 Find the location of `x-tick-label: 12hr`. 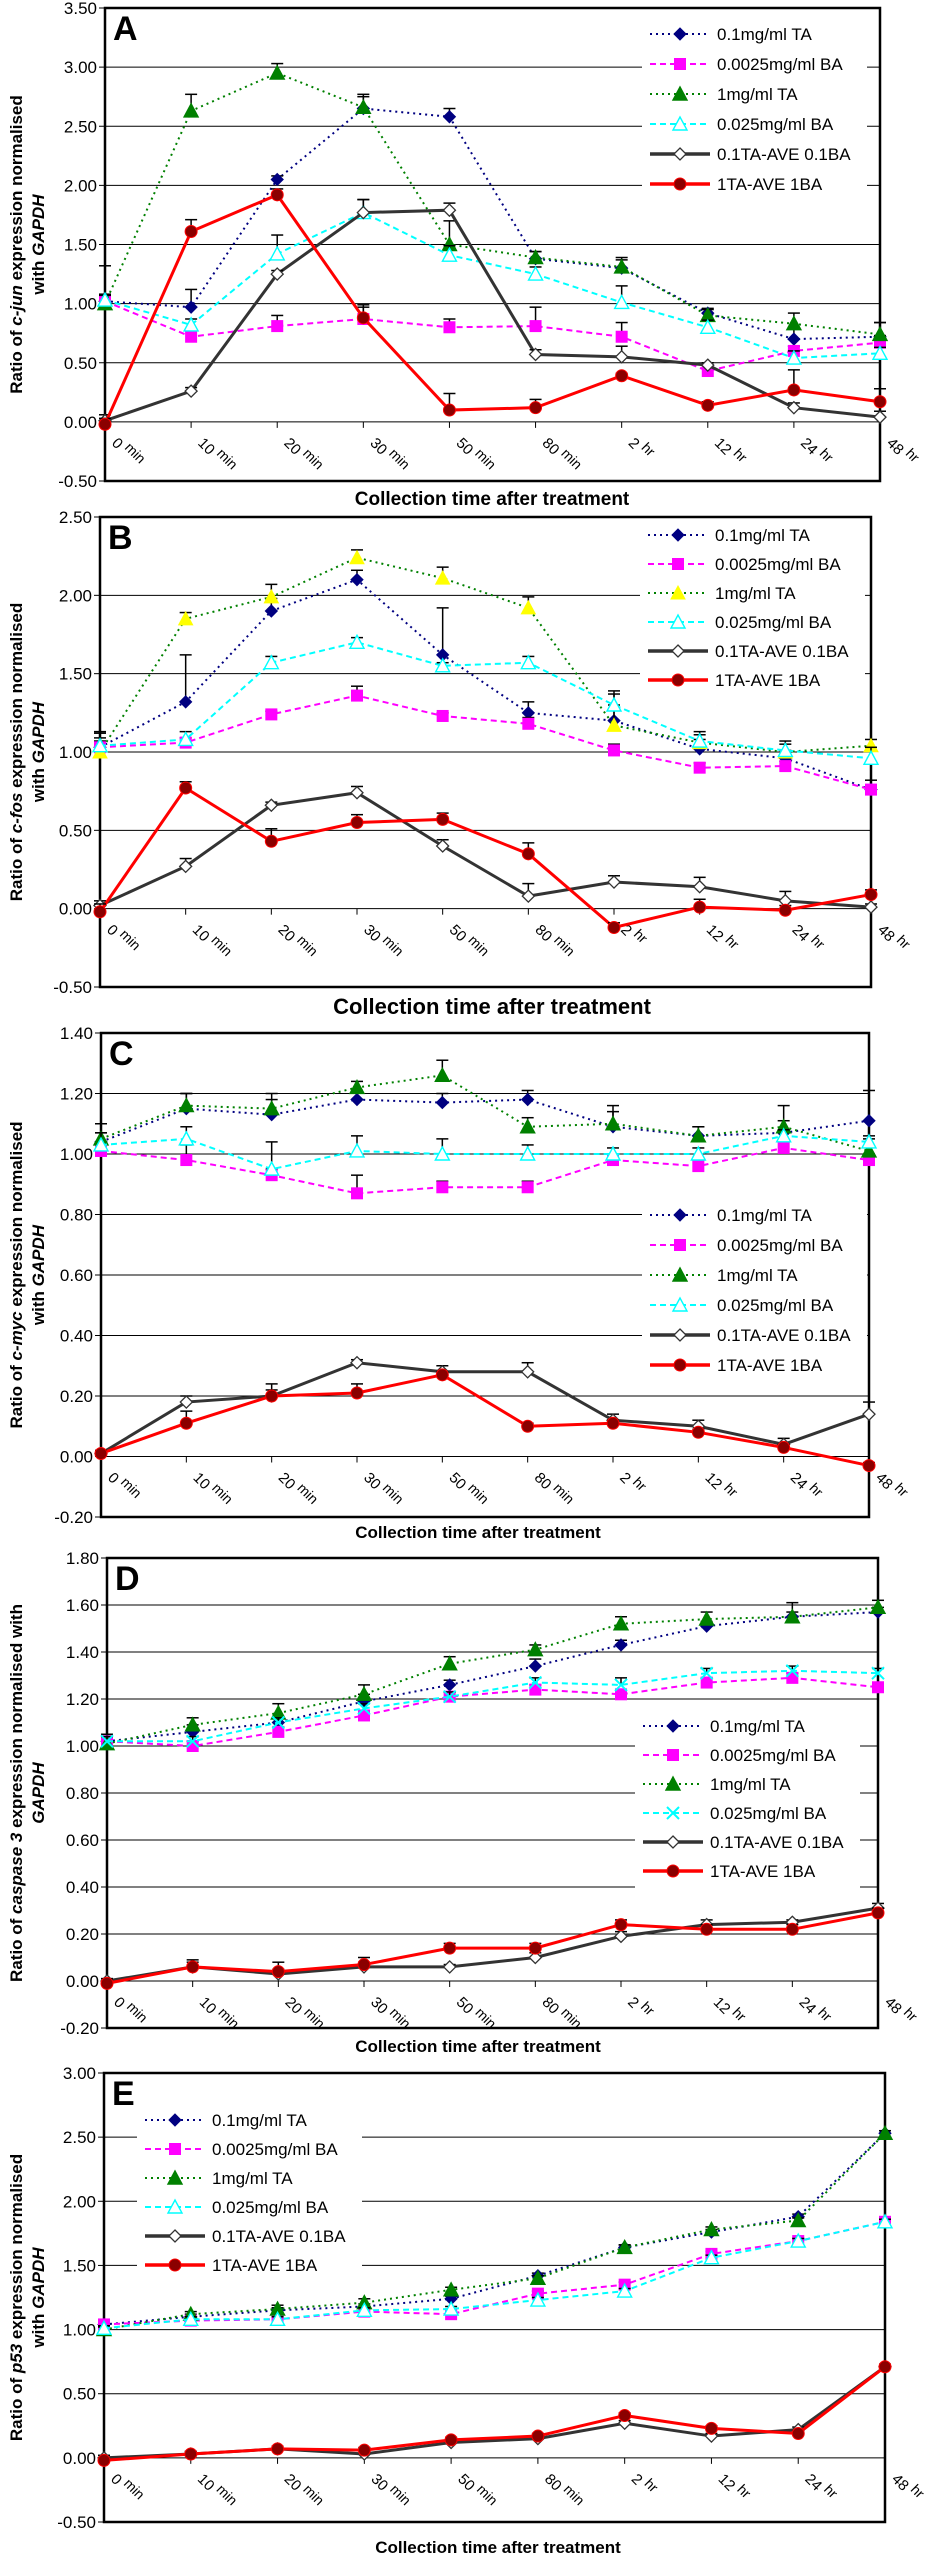

x-tick-label: 12hr is located at coordinates (730, 2010).